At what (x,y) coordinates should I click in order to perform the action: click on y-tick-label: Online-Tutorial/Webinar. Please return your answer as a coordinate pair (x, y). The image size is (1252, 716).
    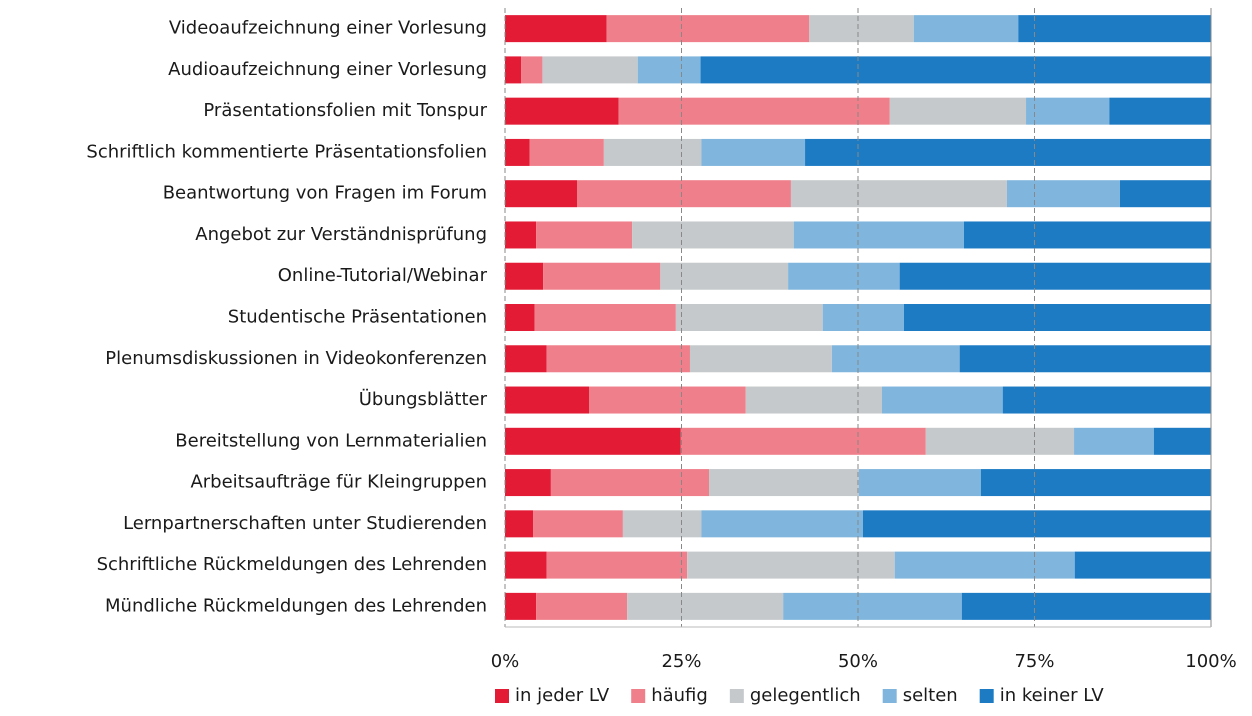
    Looking at the image, I should click on (383, 275).